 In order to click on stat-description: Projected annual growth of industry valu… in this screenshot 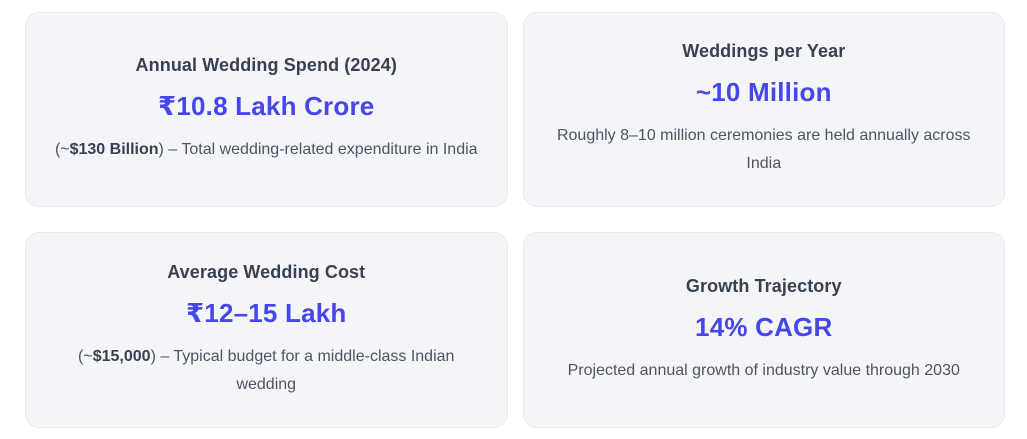, I will do `click(764, 371)`.